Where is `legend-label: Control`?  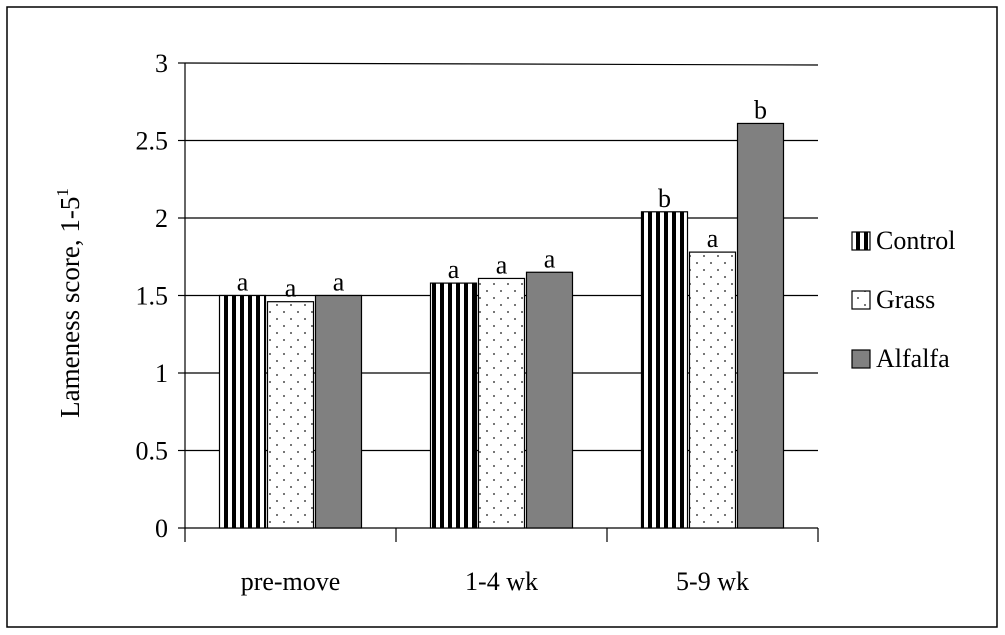
legend-label: Control is located at coordinates (915, 240).